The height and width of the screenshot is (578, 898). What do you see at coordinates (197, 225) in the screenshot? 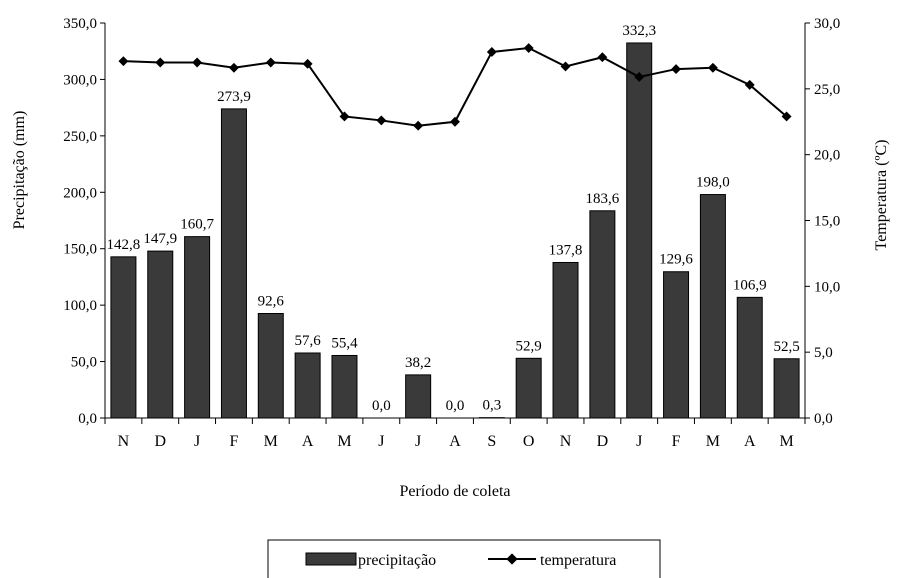
I see `bar-data-label: 160,7` at bounding box center [197, 225].